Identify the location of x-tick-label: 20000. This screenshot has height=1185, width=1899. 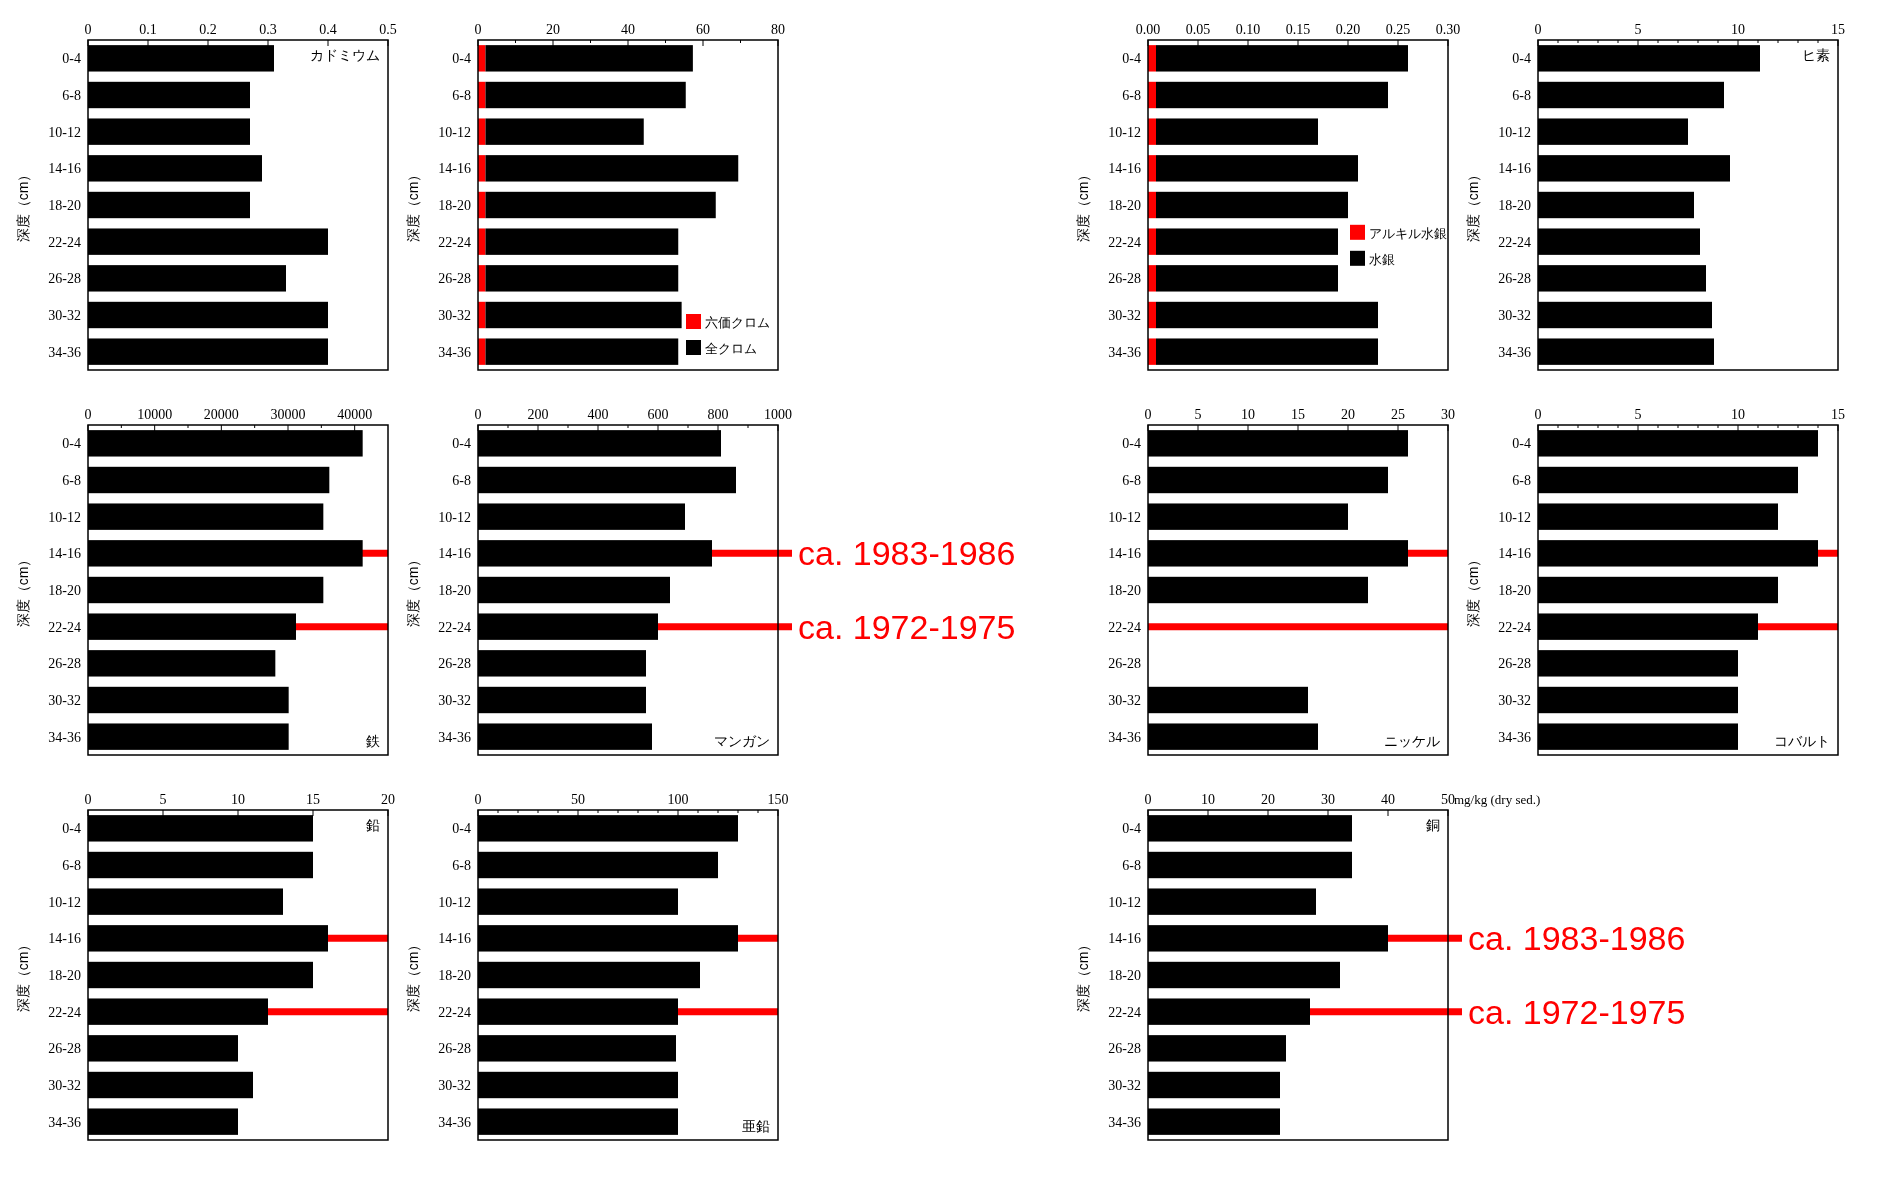
(221, 414).